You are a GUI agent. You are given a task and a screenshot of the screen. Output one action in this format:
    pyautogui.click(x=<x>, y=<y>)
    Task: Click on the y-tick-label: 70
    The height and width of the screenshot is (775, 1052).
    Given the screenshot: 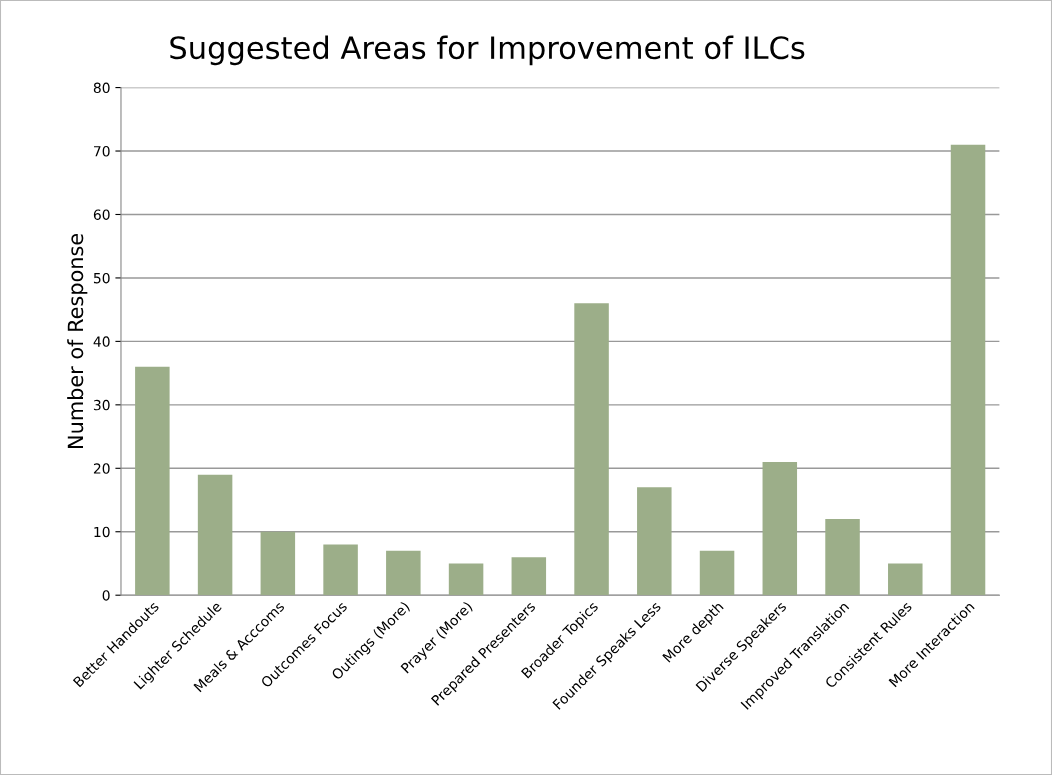 What is the action you would take?
    pyautogui.click(x=102, y=151)
    